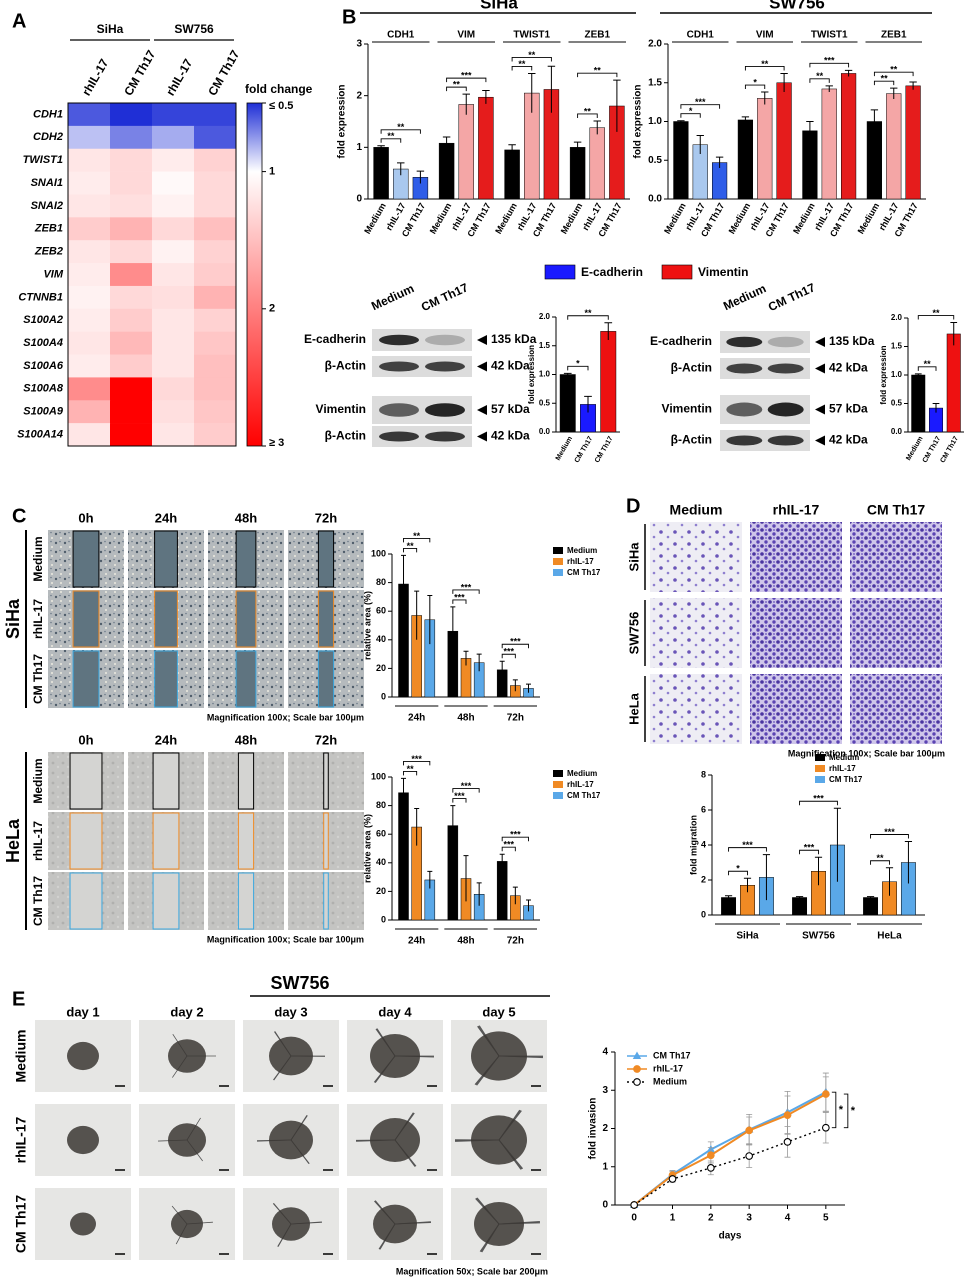 The width and height of the screenshot is (968, 1280). I want to click on y-axis-label: fold expression, so click(883, 374).